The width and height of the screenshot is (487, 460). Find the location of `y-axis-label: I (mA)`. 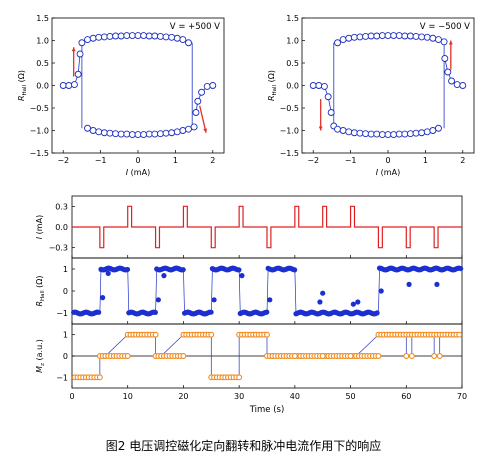

y-axis-label: I (mA) is located at coordinates (39, 227).